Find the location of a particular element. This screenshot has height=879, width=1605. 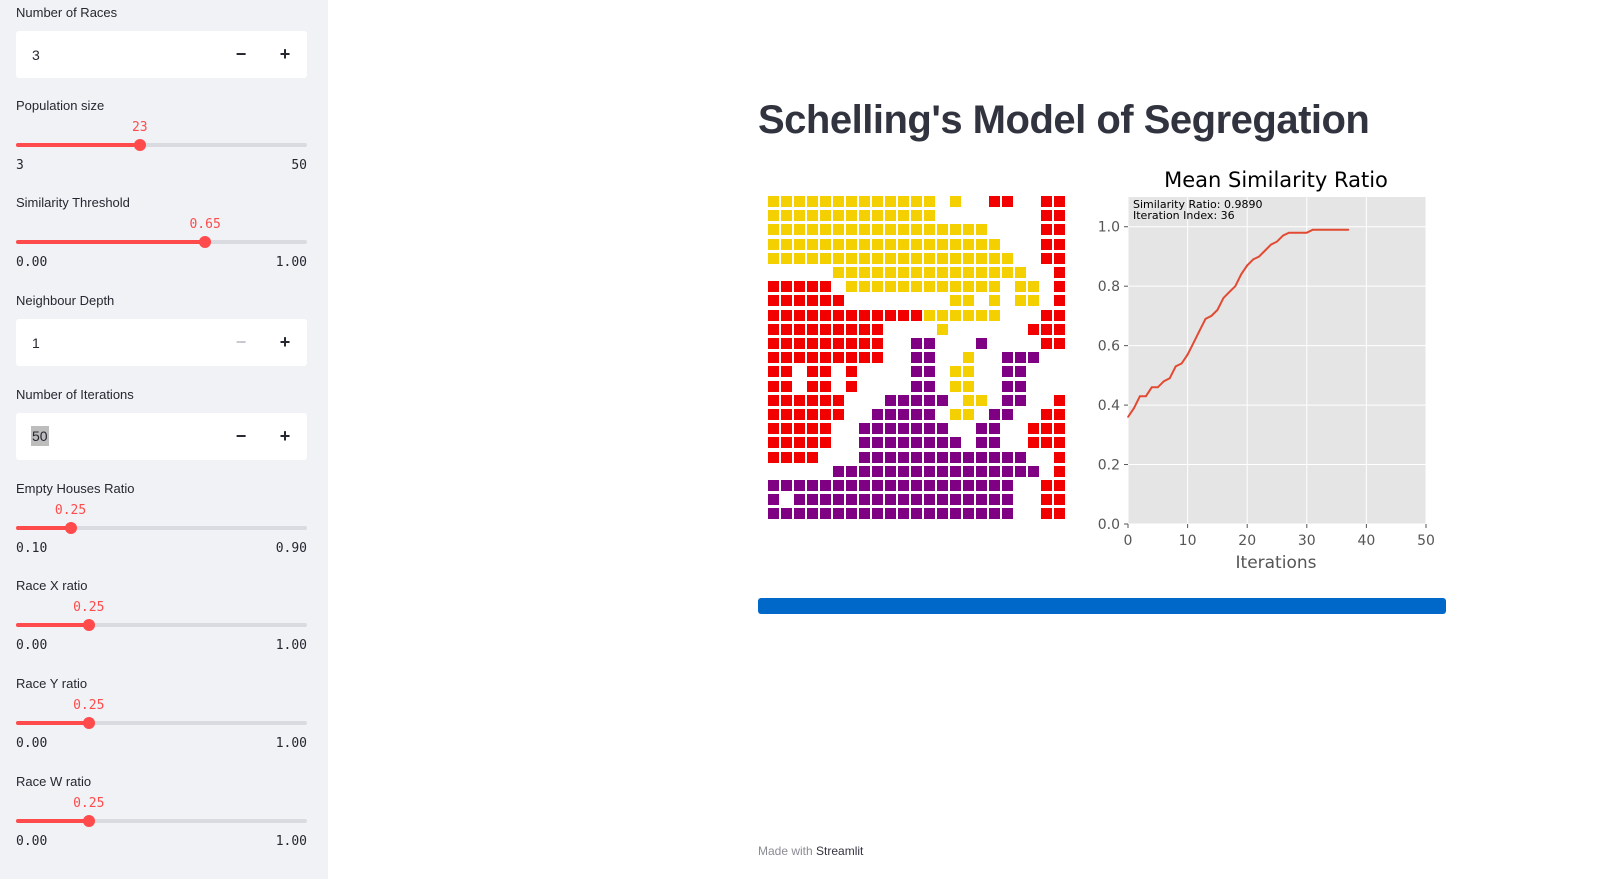

iterations-decrement-button: − is located at coordinates (241, 436).